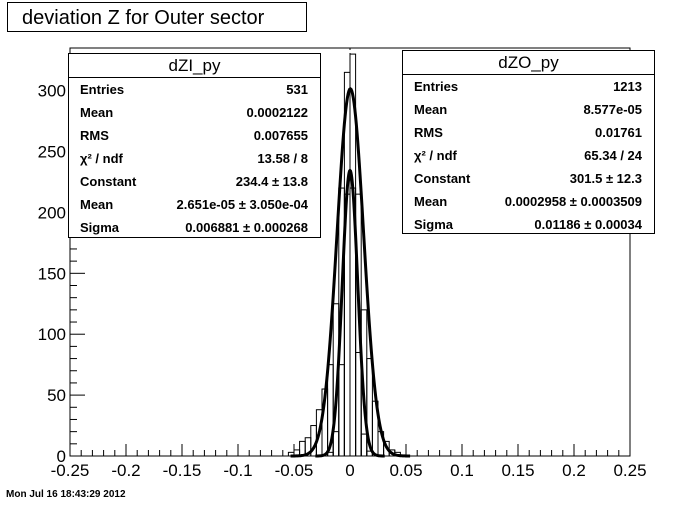 The image size is (700, 507). I want to click on stats-value: 301.5 ± 12.3, so click(605, 178).